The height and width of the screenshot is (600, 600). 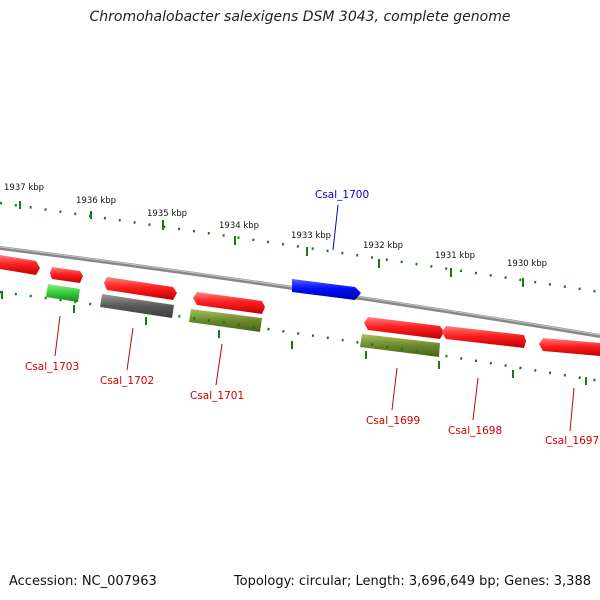 I want to click on kbp-label: 1933 kbp, so click(x=311, y=236).